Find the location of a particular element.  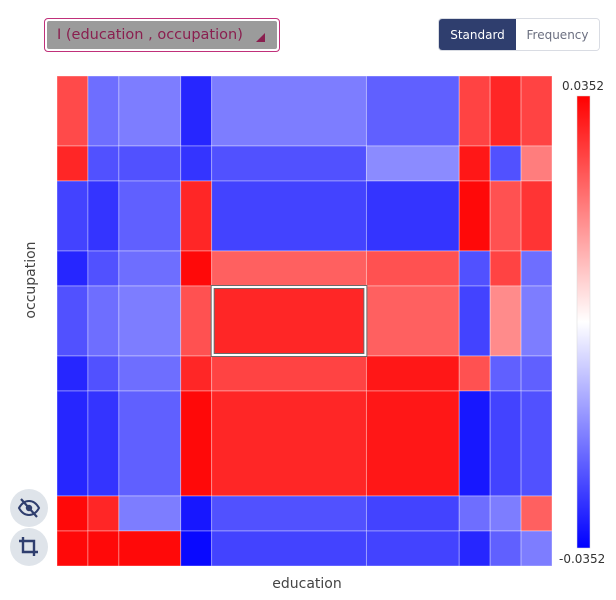

variable-pair-select-field: I (education , occupation) is located at coordinates (162, 35).